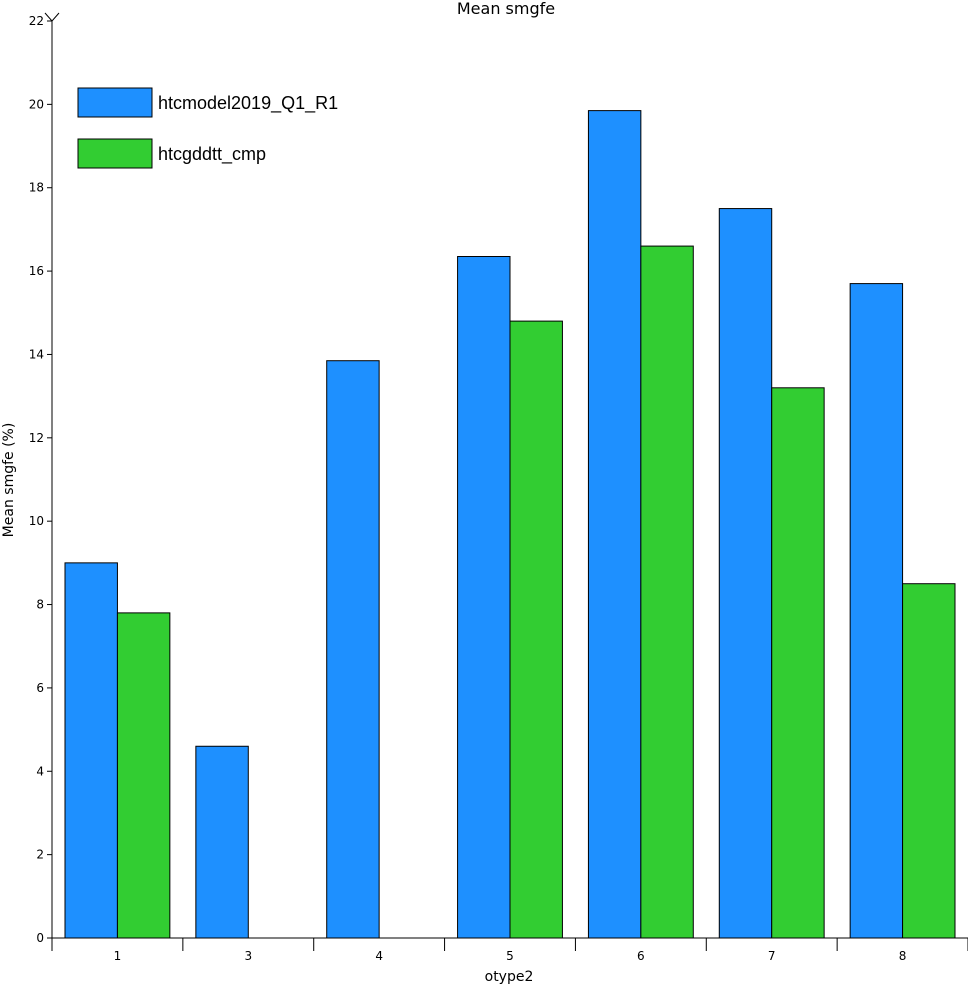  What do you see at coordinates (207, 128) in the screenshot?
I see `legend: htcmodel2019_Q1_R1 htcgddtt_cmp` at bounding box center [207, 128].